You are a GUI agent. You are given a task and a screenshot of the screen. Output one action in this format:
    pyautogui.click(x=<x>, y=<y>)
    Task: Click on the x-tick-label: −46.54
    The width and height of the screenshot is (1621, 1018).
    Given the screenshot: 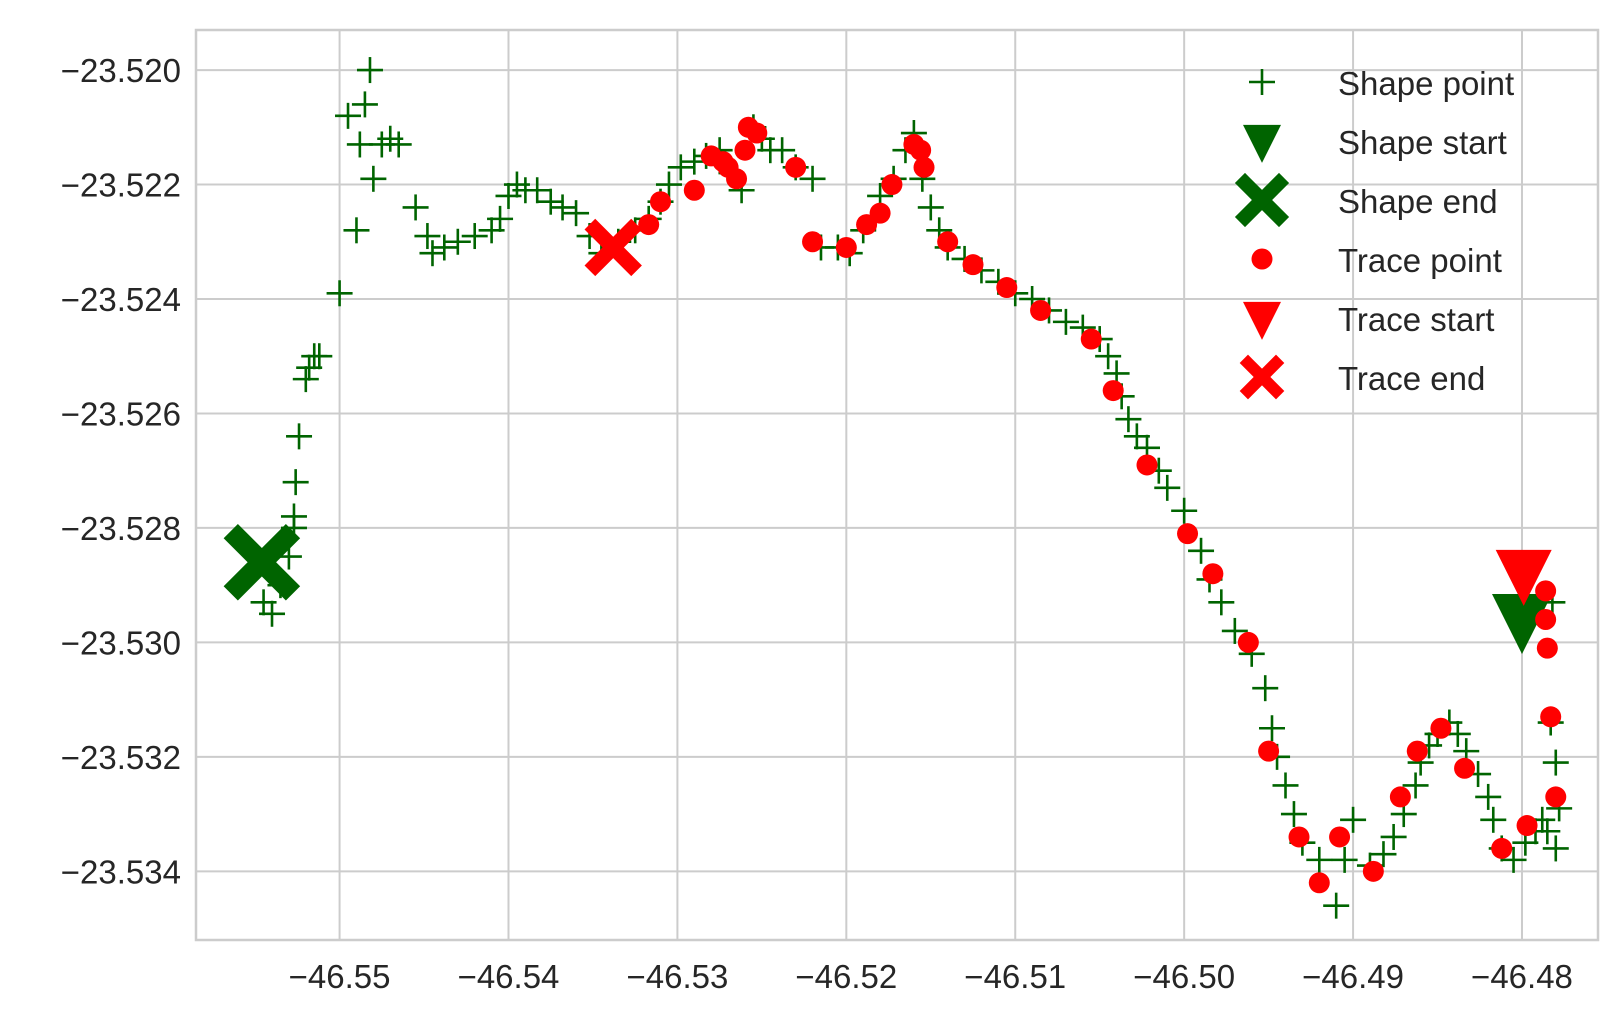 What is the action you would take?
    pyautogui.click(x=509, y=976)
    